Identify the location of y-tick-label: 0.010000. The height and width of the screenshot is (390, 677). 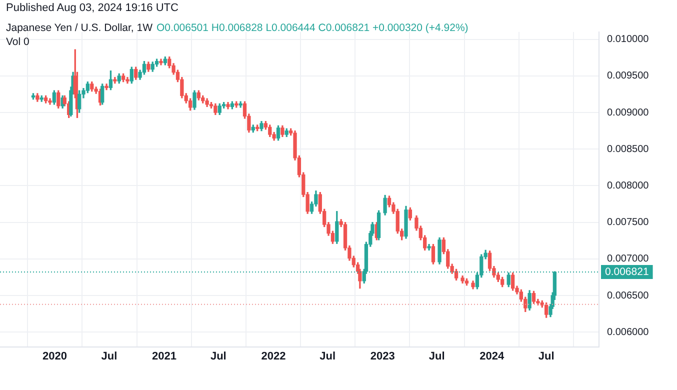
(628, 40).